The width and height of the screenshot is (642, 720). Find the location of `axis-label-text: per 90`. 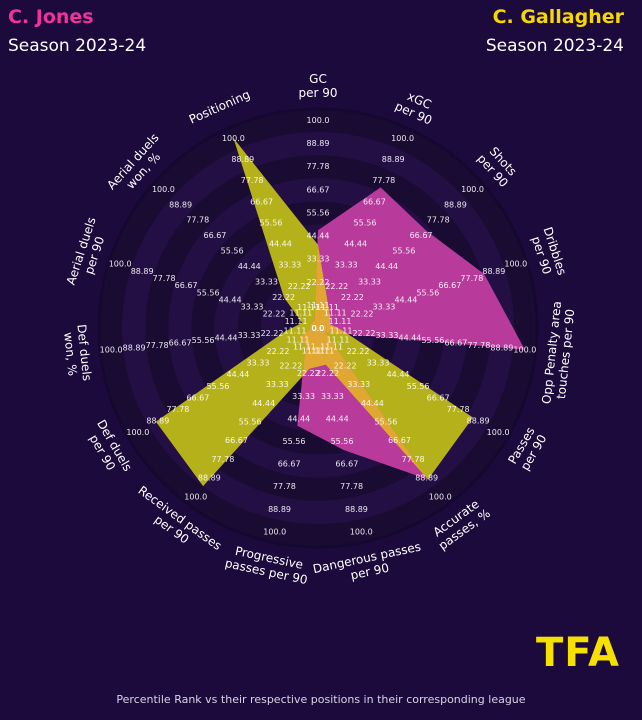

axis-label-text: per 90 is located at coordinates (317, 93).